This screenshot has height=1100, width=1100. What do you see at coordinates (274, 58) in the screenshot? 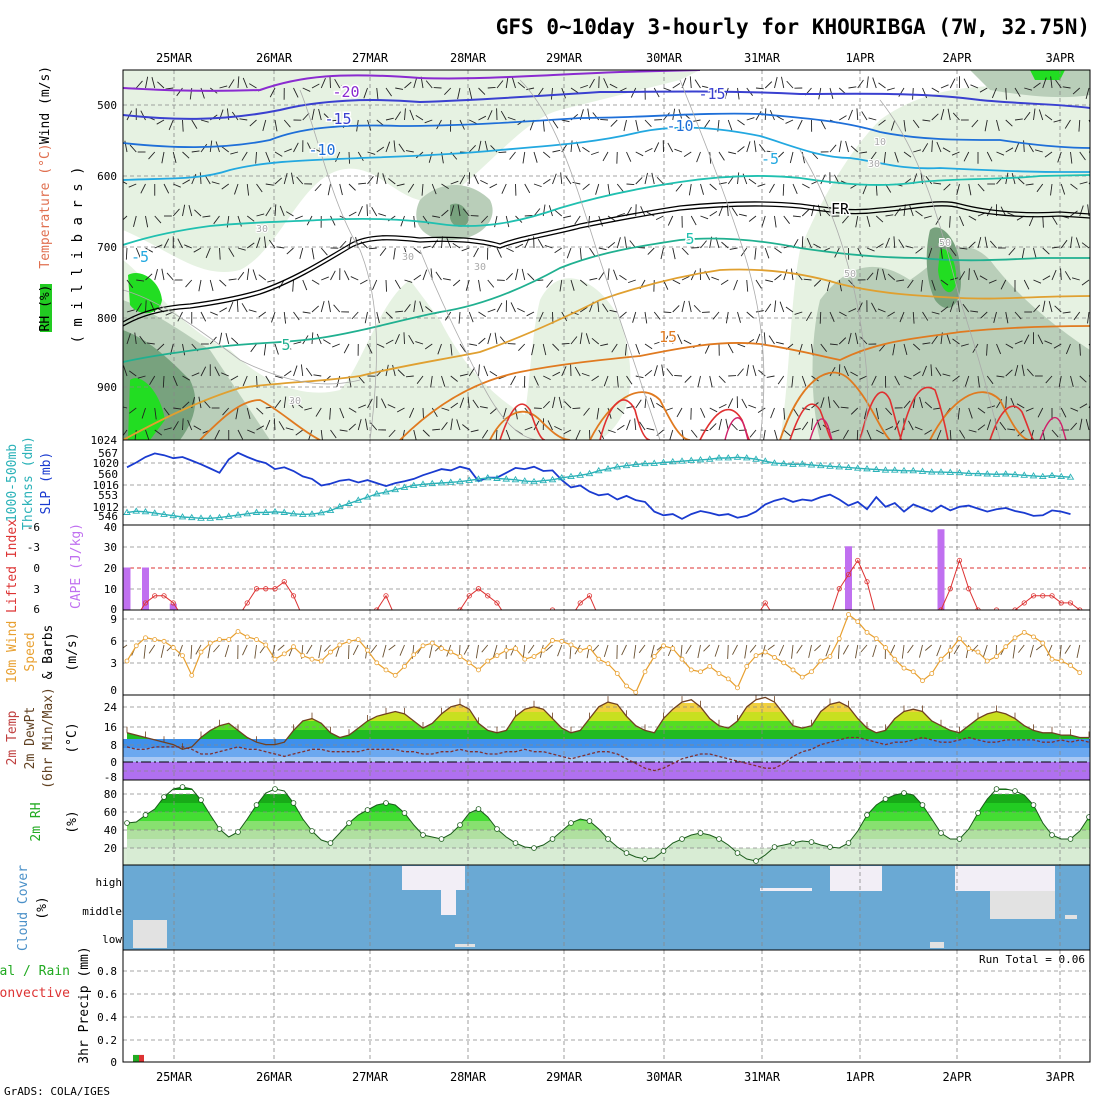
I see `date-label-top: 26MAR` at bounding box center [274, 58].